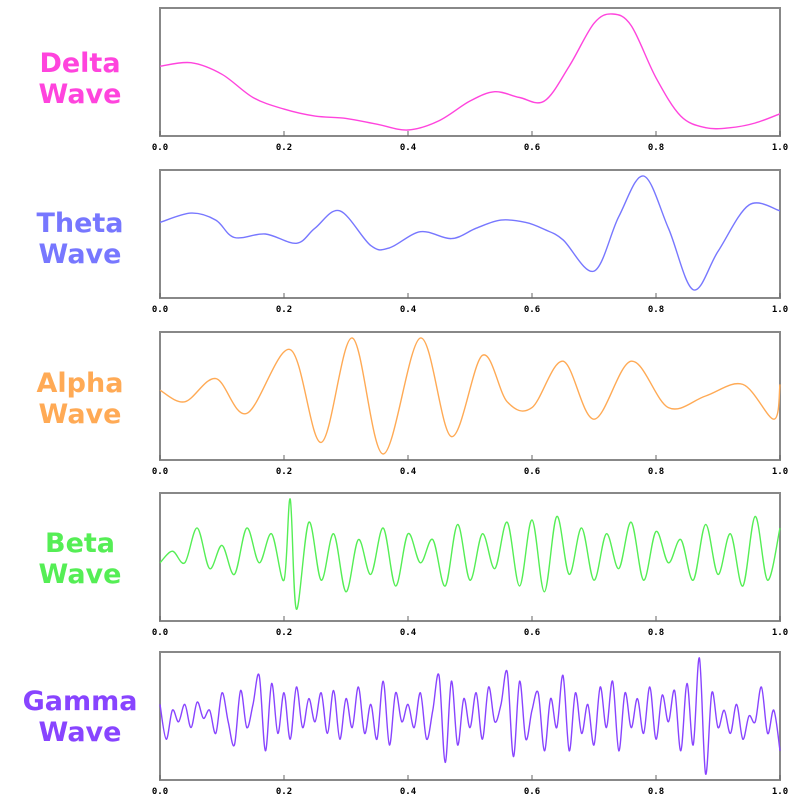 The width and height of the screenshot is (795, 804). I want to click on beta-wave-label: Beta Wave, so click(80, 559).